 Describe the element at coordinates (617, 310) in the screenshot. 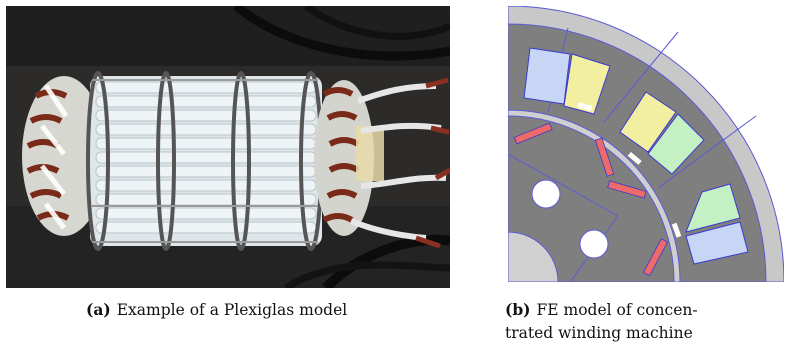

I see `caption-b-line1: FE model of concen-` at that location.